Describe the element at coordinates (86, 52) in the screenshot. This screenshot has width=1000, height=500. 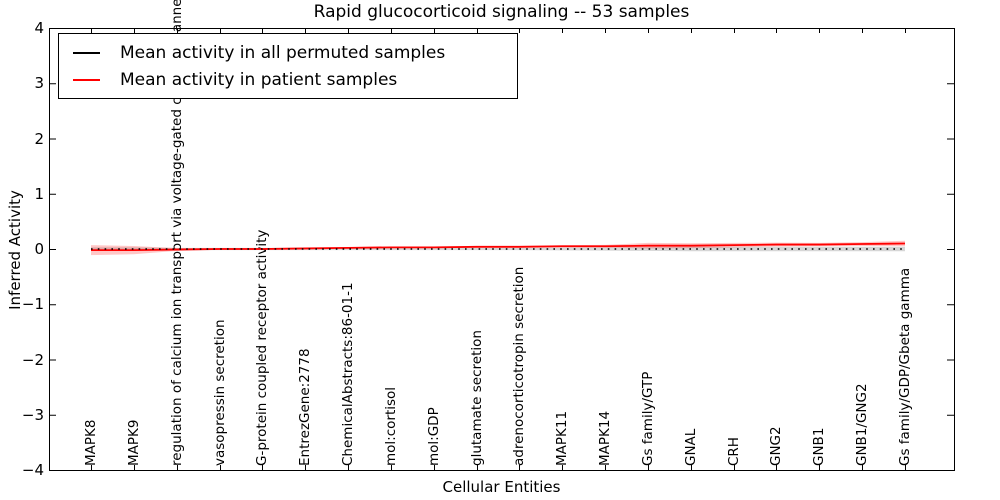
I see `legend-line-sample-black` at that location.